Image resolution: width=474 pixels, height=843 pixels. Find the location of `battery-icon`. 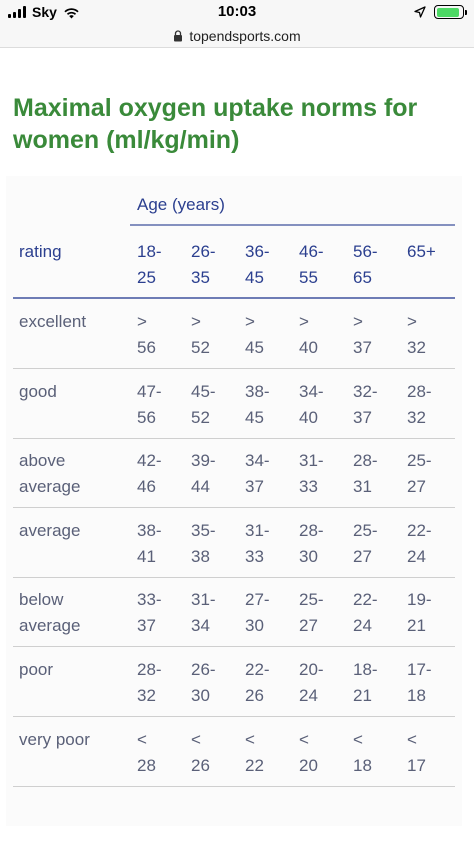

battery-icon is located at coordinates (450, 12).